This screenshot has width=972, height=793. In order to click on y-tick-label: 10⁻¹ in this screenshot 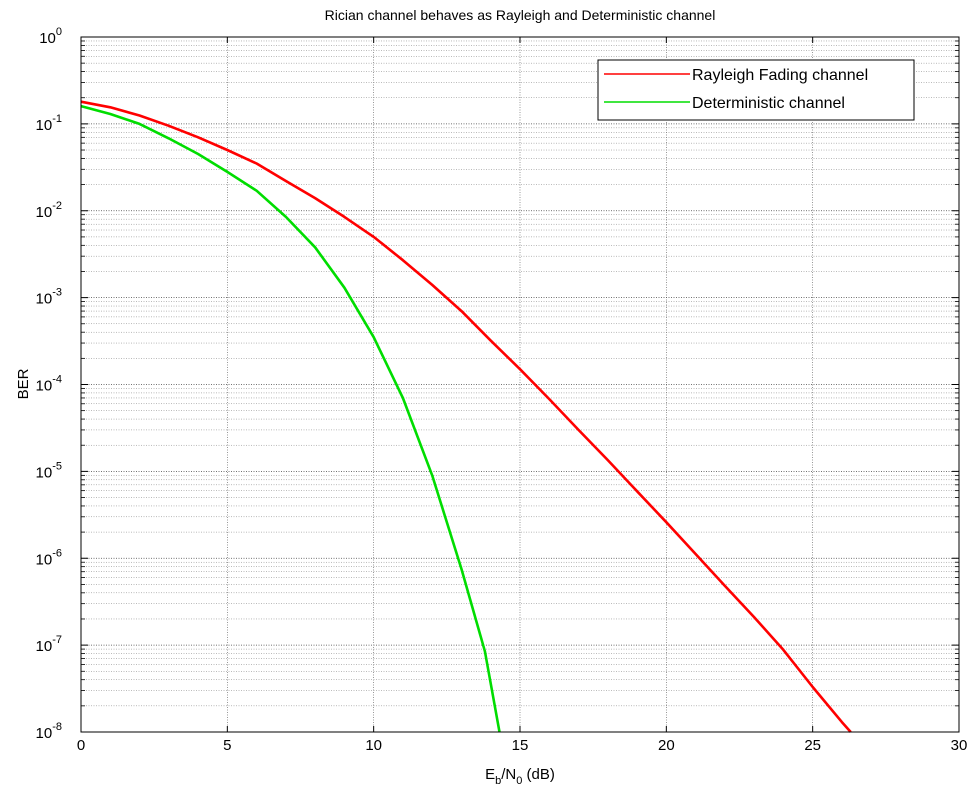, I will do `click(49, 123)`.